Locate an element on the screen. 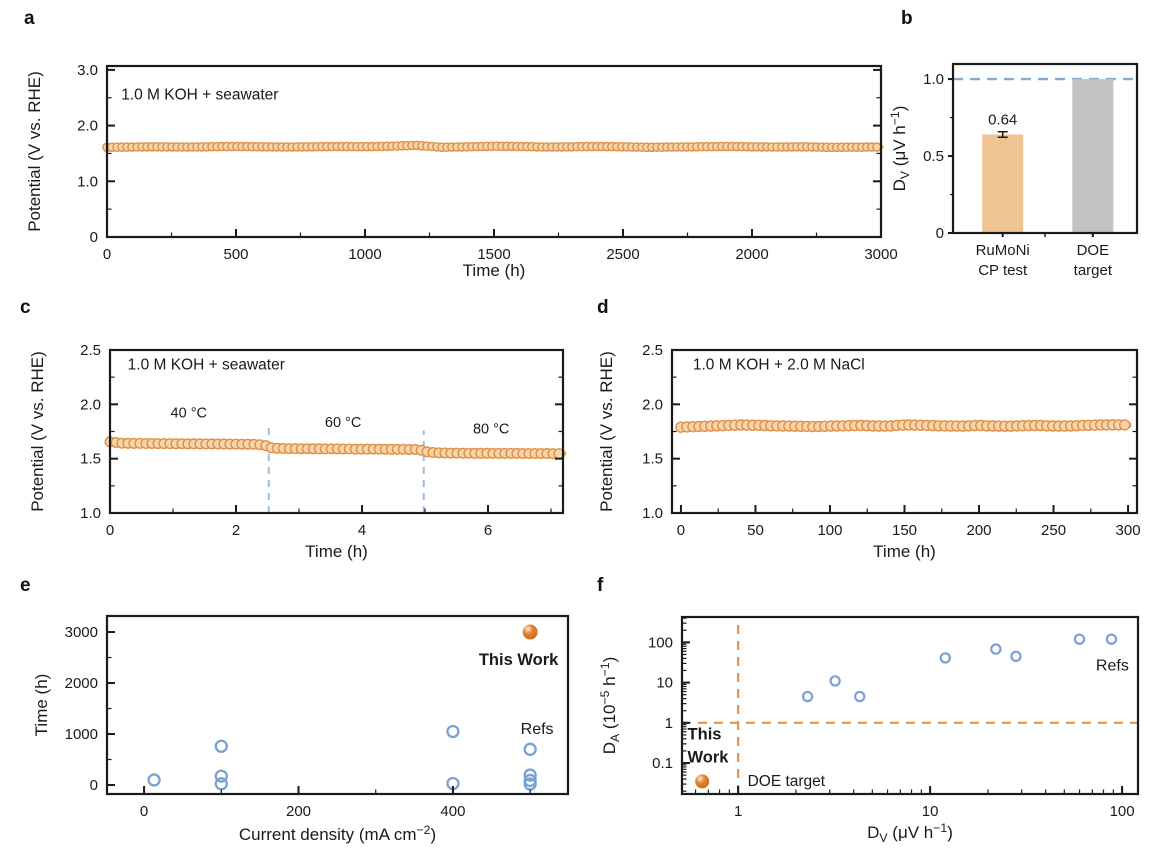 The image size is (1169, 866). y-tick-label: 0.5 is located at coordinates (933, 156).